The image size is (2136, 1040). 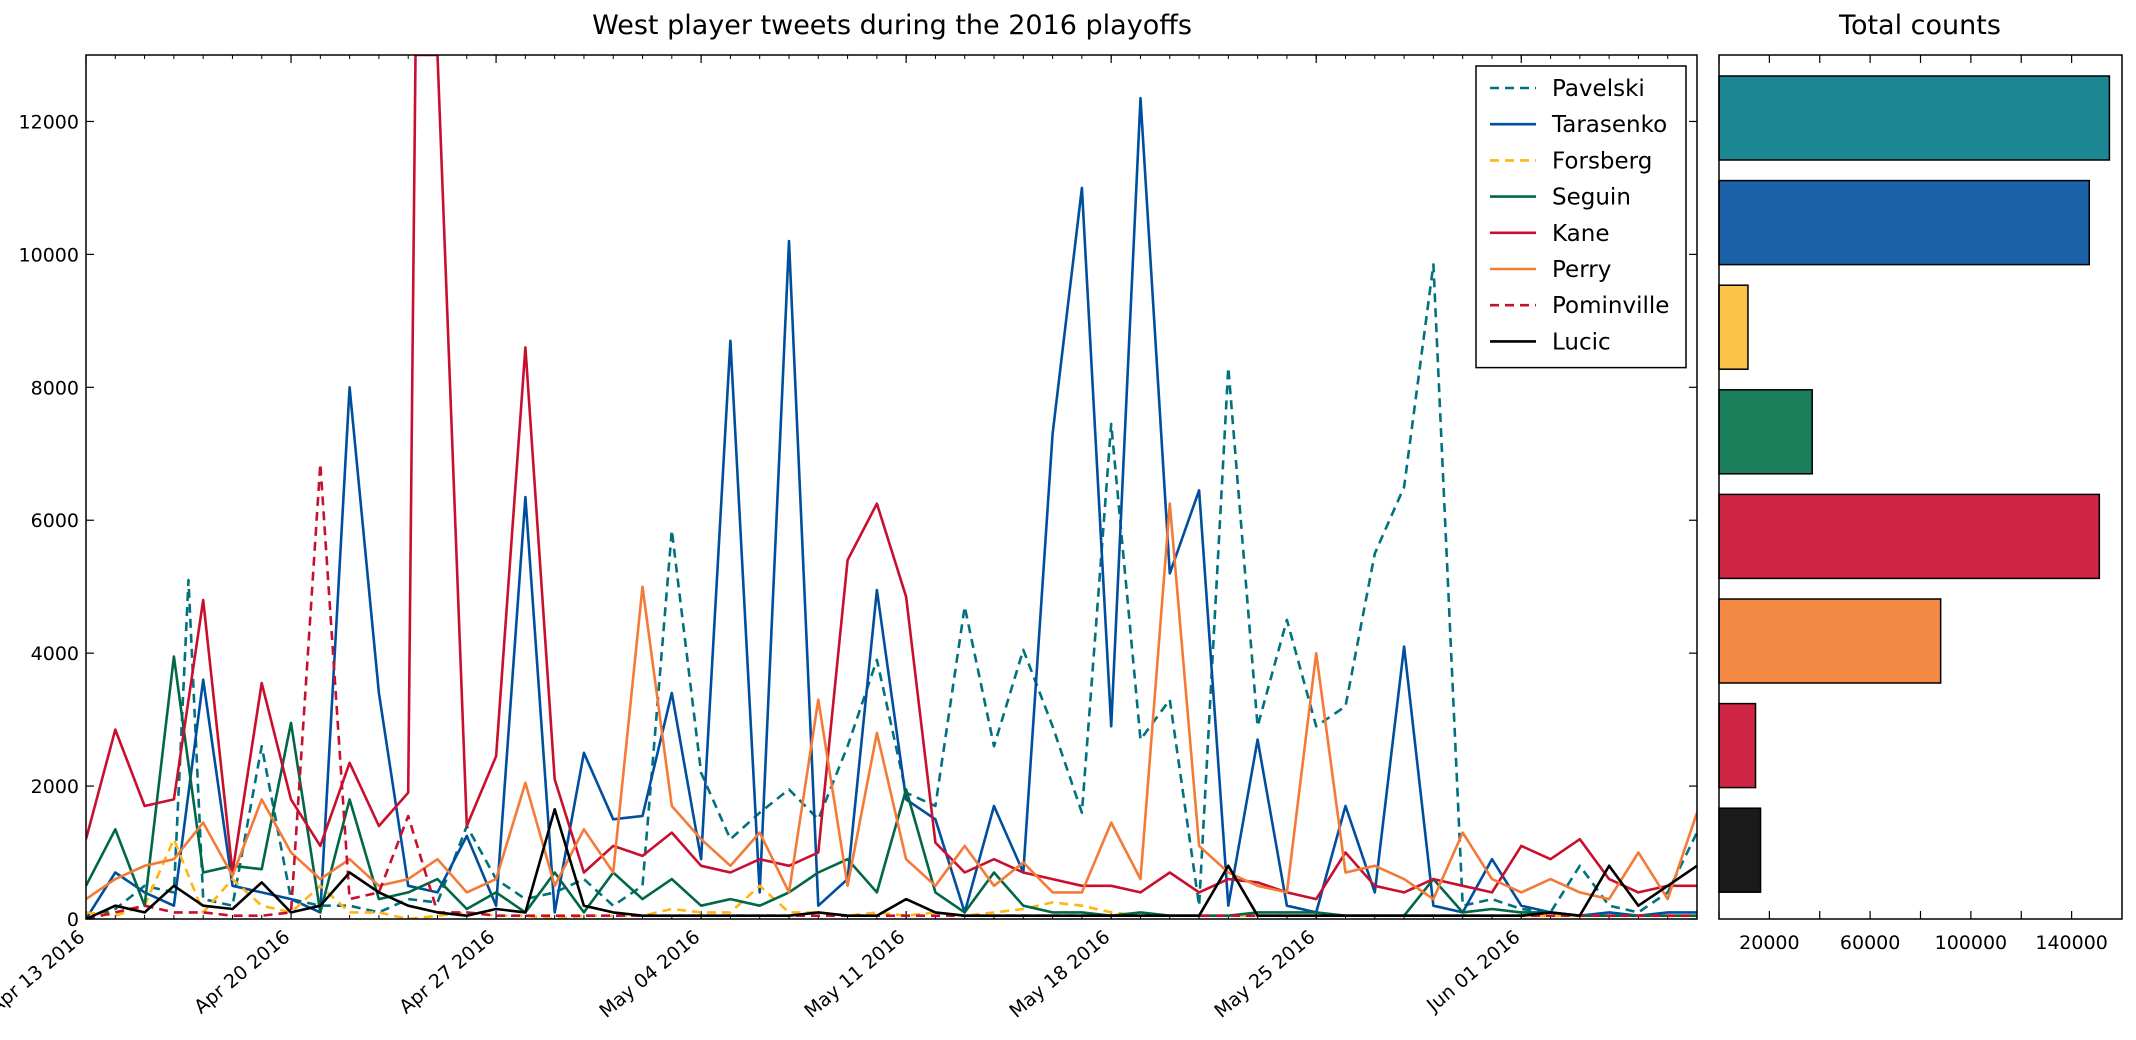 I want to click on y-tick-label: 8000, so click(x=55, y=388).